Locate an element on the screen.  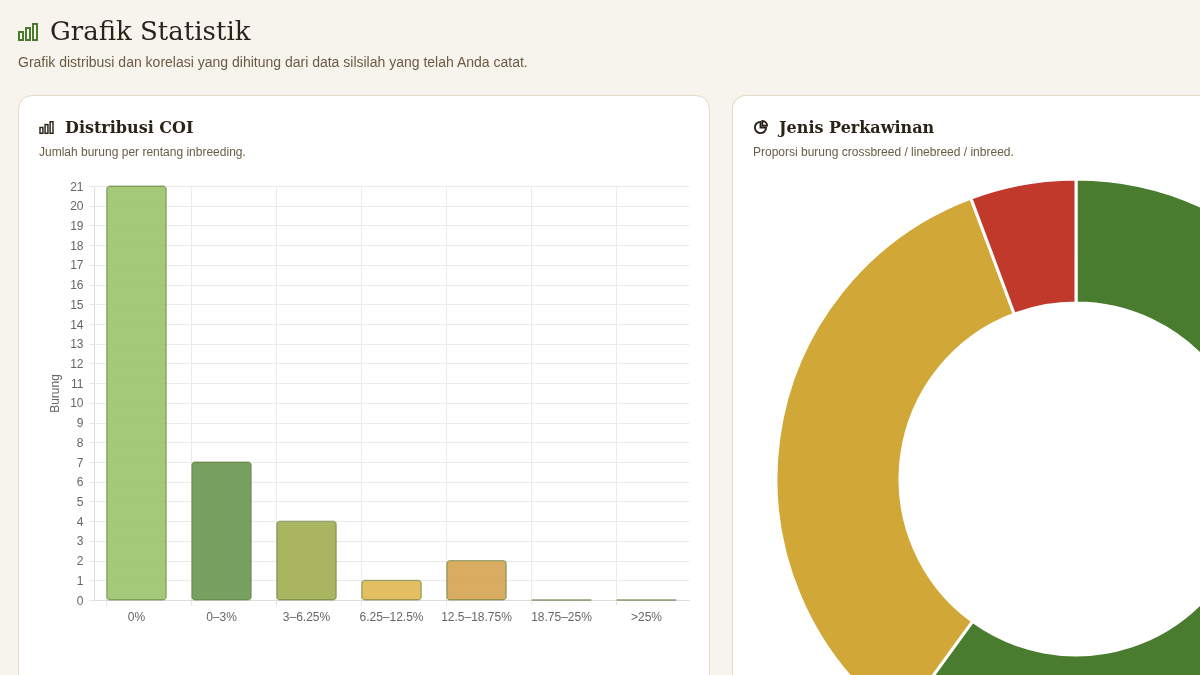
y-tick-label: 7 is located at coordinates (80, 462).